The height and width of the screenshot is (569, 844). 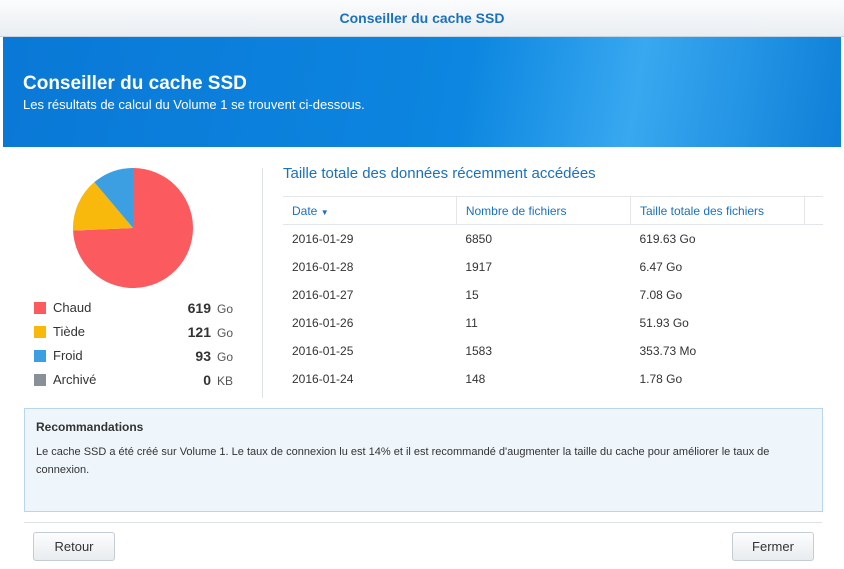 What do you see at coordinates (75, 379) in the screenshot?
I see `legend-name: Archivé` at bounding box center [75, 379].